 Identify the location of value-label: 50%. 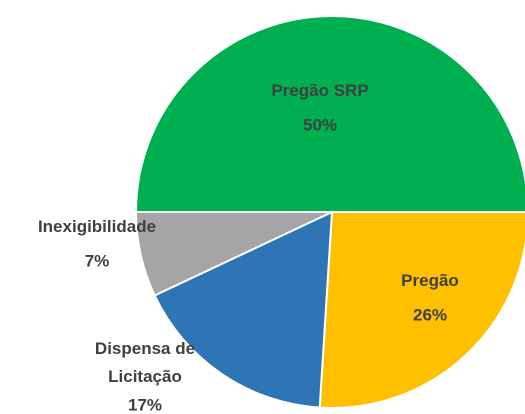
(320, 124).